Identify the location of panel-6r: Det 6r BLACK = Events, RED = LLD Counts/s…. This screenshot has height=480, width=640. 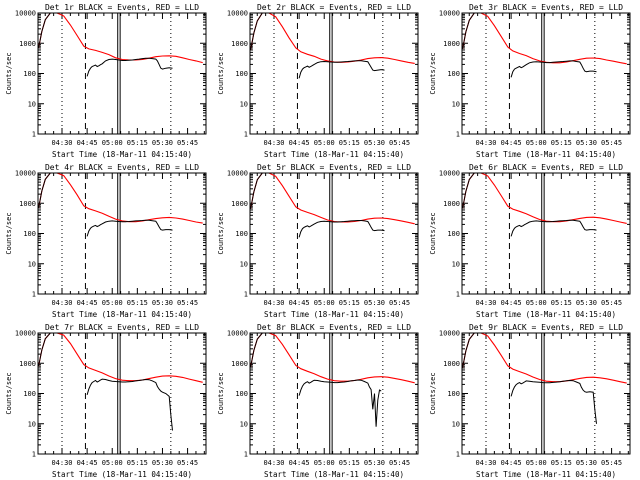
(530, 241).